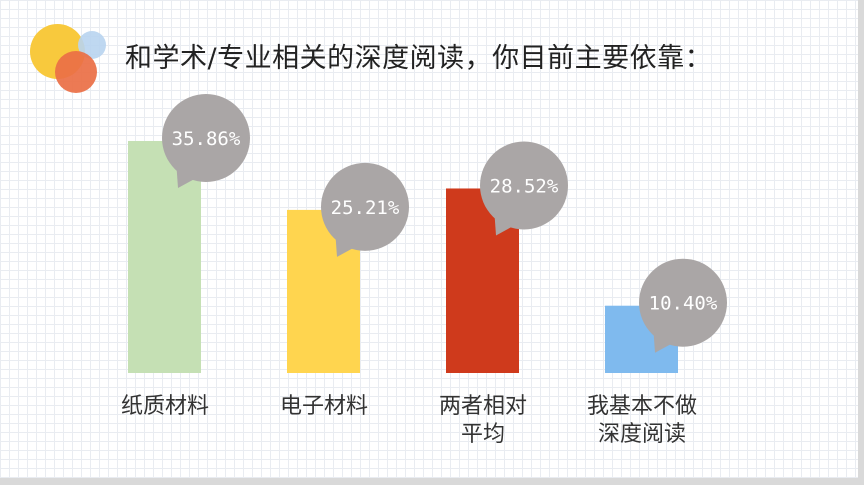 The height and width of the screenshot is (485, 864). I want to click on category-label-electronic: 电子材料, so click(323, 406).